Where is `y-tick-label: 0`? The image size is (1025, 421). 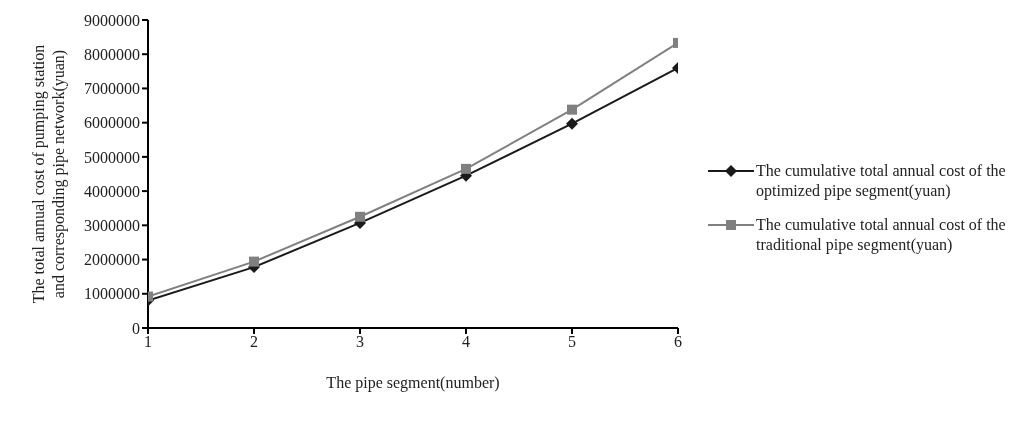
y-tick-label: 0 is located at coordinates (136, 328).